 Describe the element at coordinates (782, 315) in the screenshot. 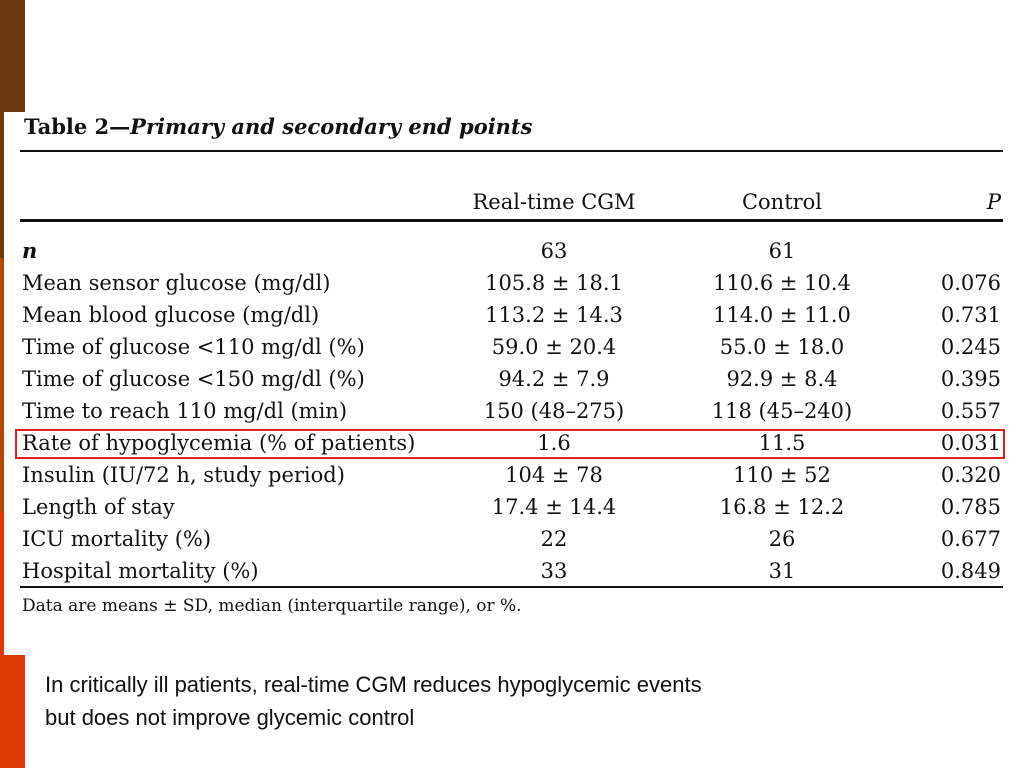

I see `control-value: 114.0 ± 11.0` at that location.